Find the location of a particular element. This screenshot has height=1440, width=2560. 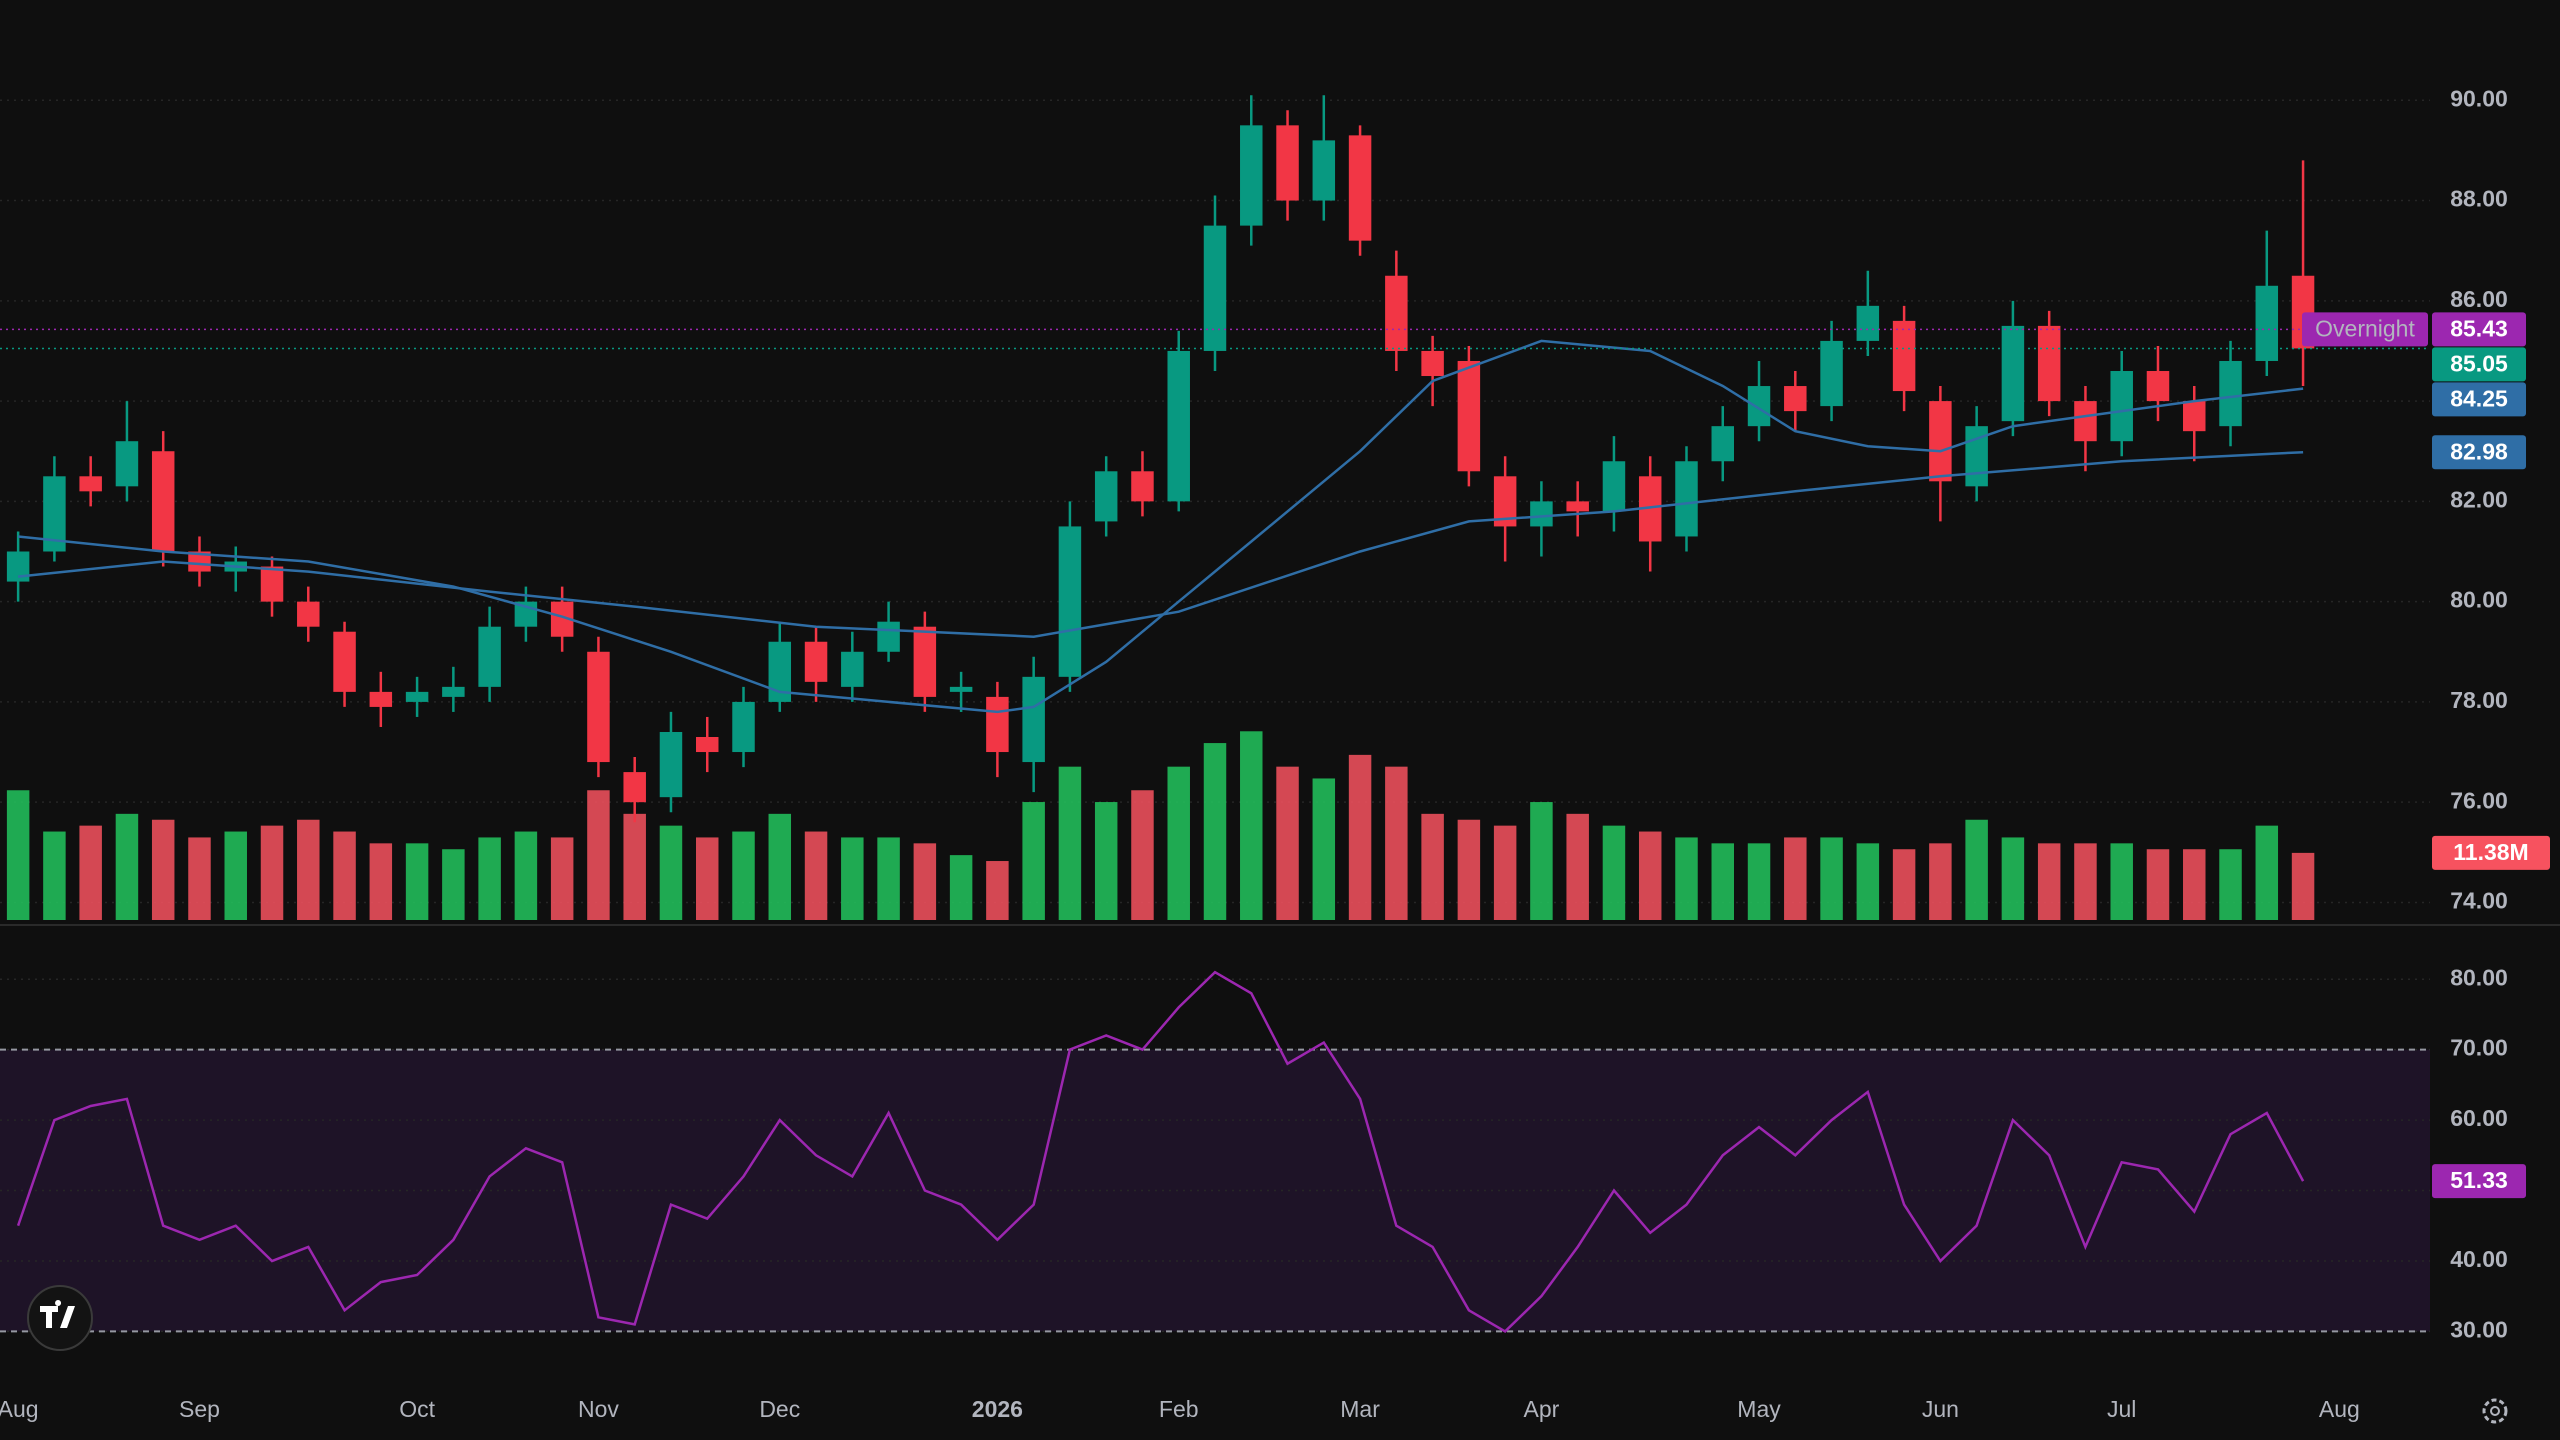

y-tick-label: 78.00 is located at coordinates (2479, 700).